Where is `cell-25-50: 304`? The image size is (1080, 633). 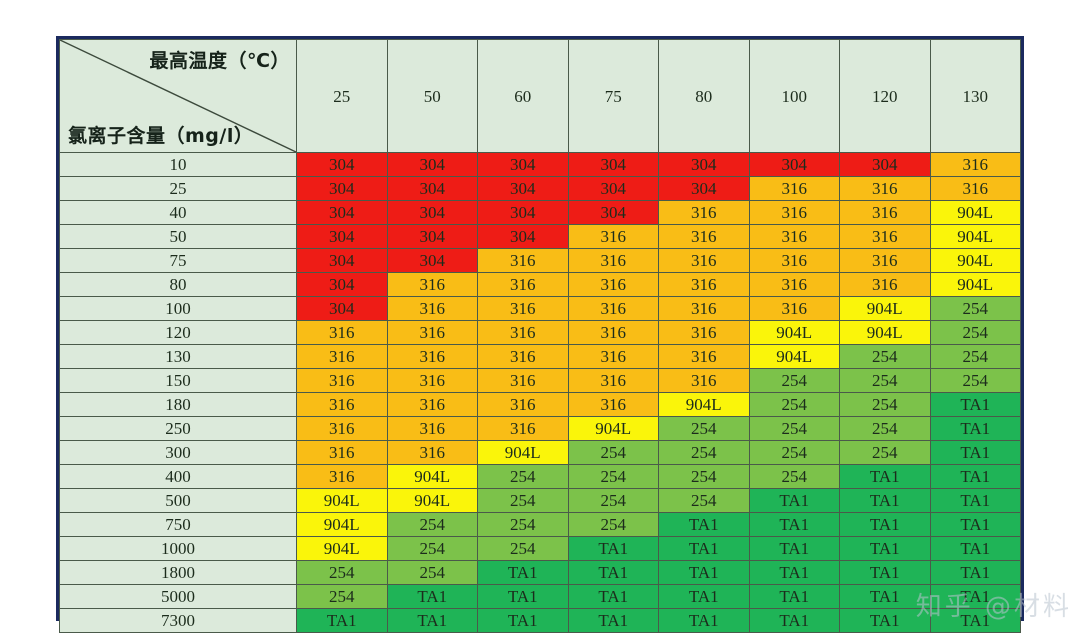 cell-25-50: 304 is located at coordinates (432, 188).